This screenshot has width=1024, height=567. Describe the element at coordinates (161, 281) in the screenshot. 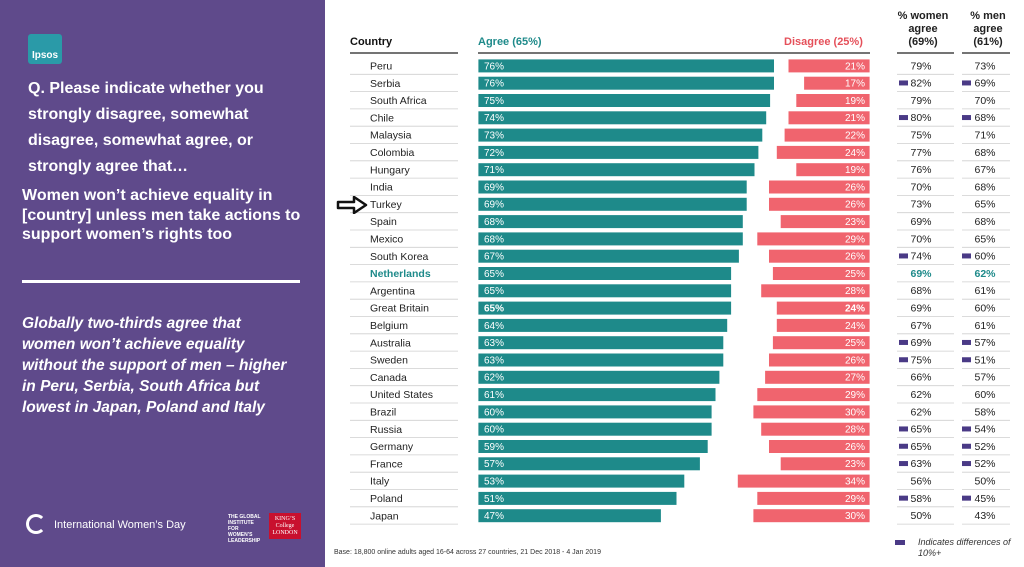

I see `panel-divider` at that location.